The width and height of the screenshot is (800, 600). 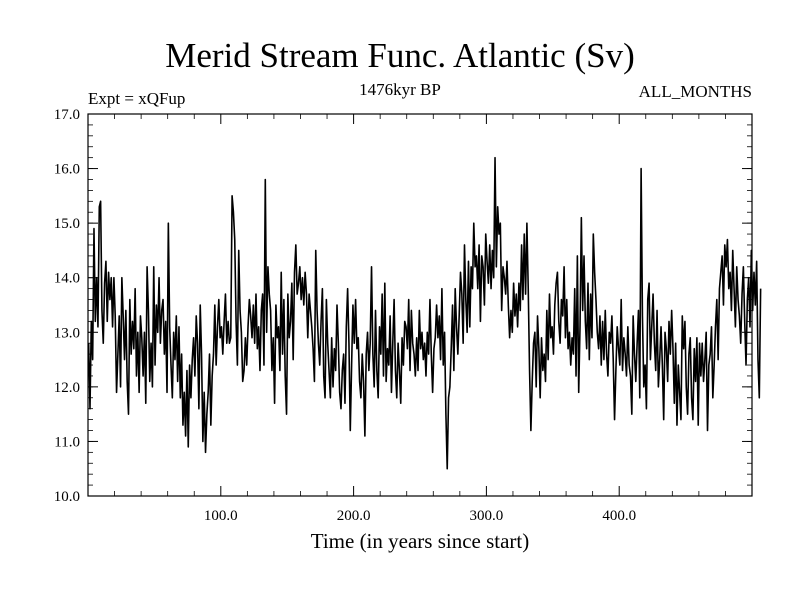 What do you see at coordinates (354, 516) in the screenshot?
I see `x-tick-label: 200.0` at bounding box center [354, 516].